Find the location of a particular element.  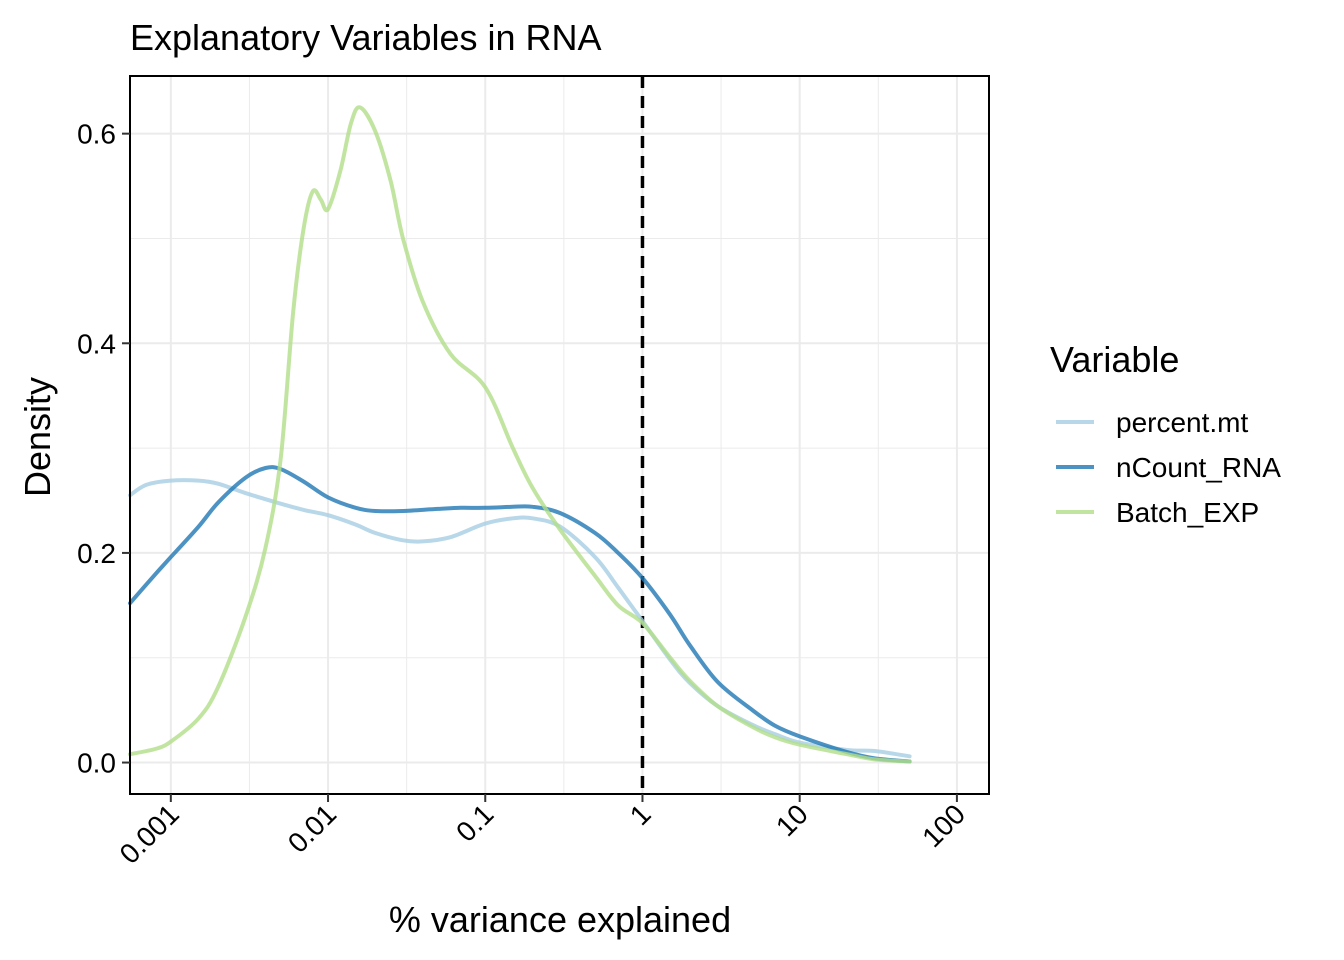

y-tick-label: 0.0 is located at coordinates (96, 763).